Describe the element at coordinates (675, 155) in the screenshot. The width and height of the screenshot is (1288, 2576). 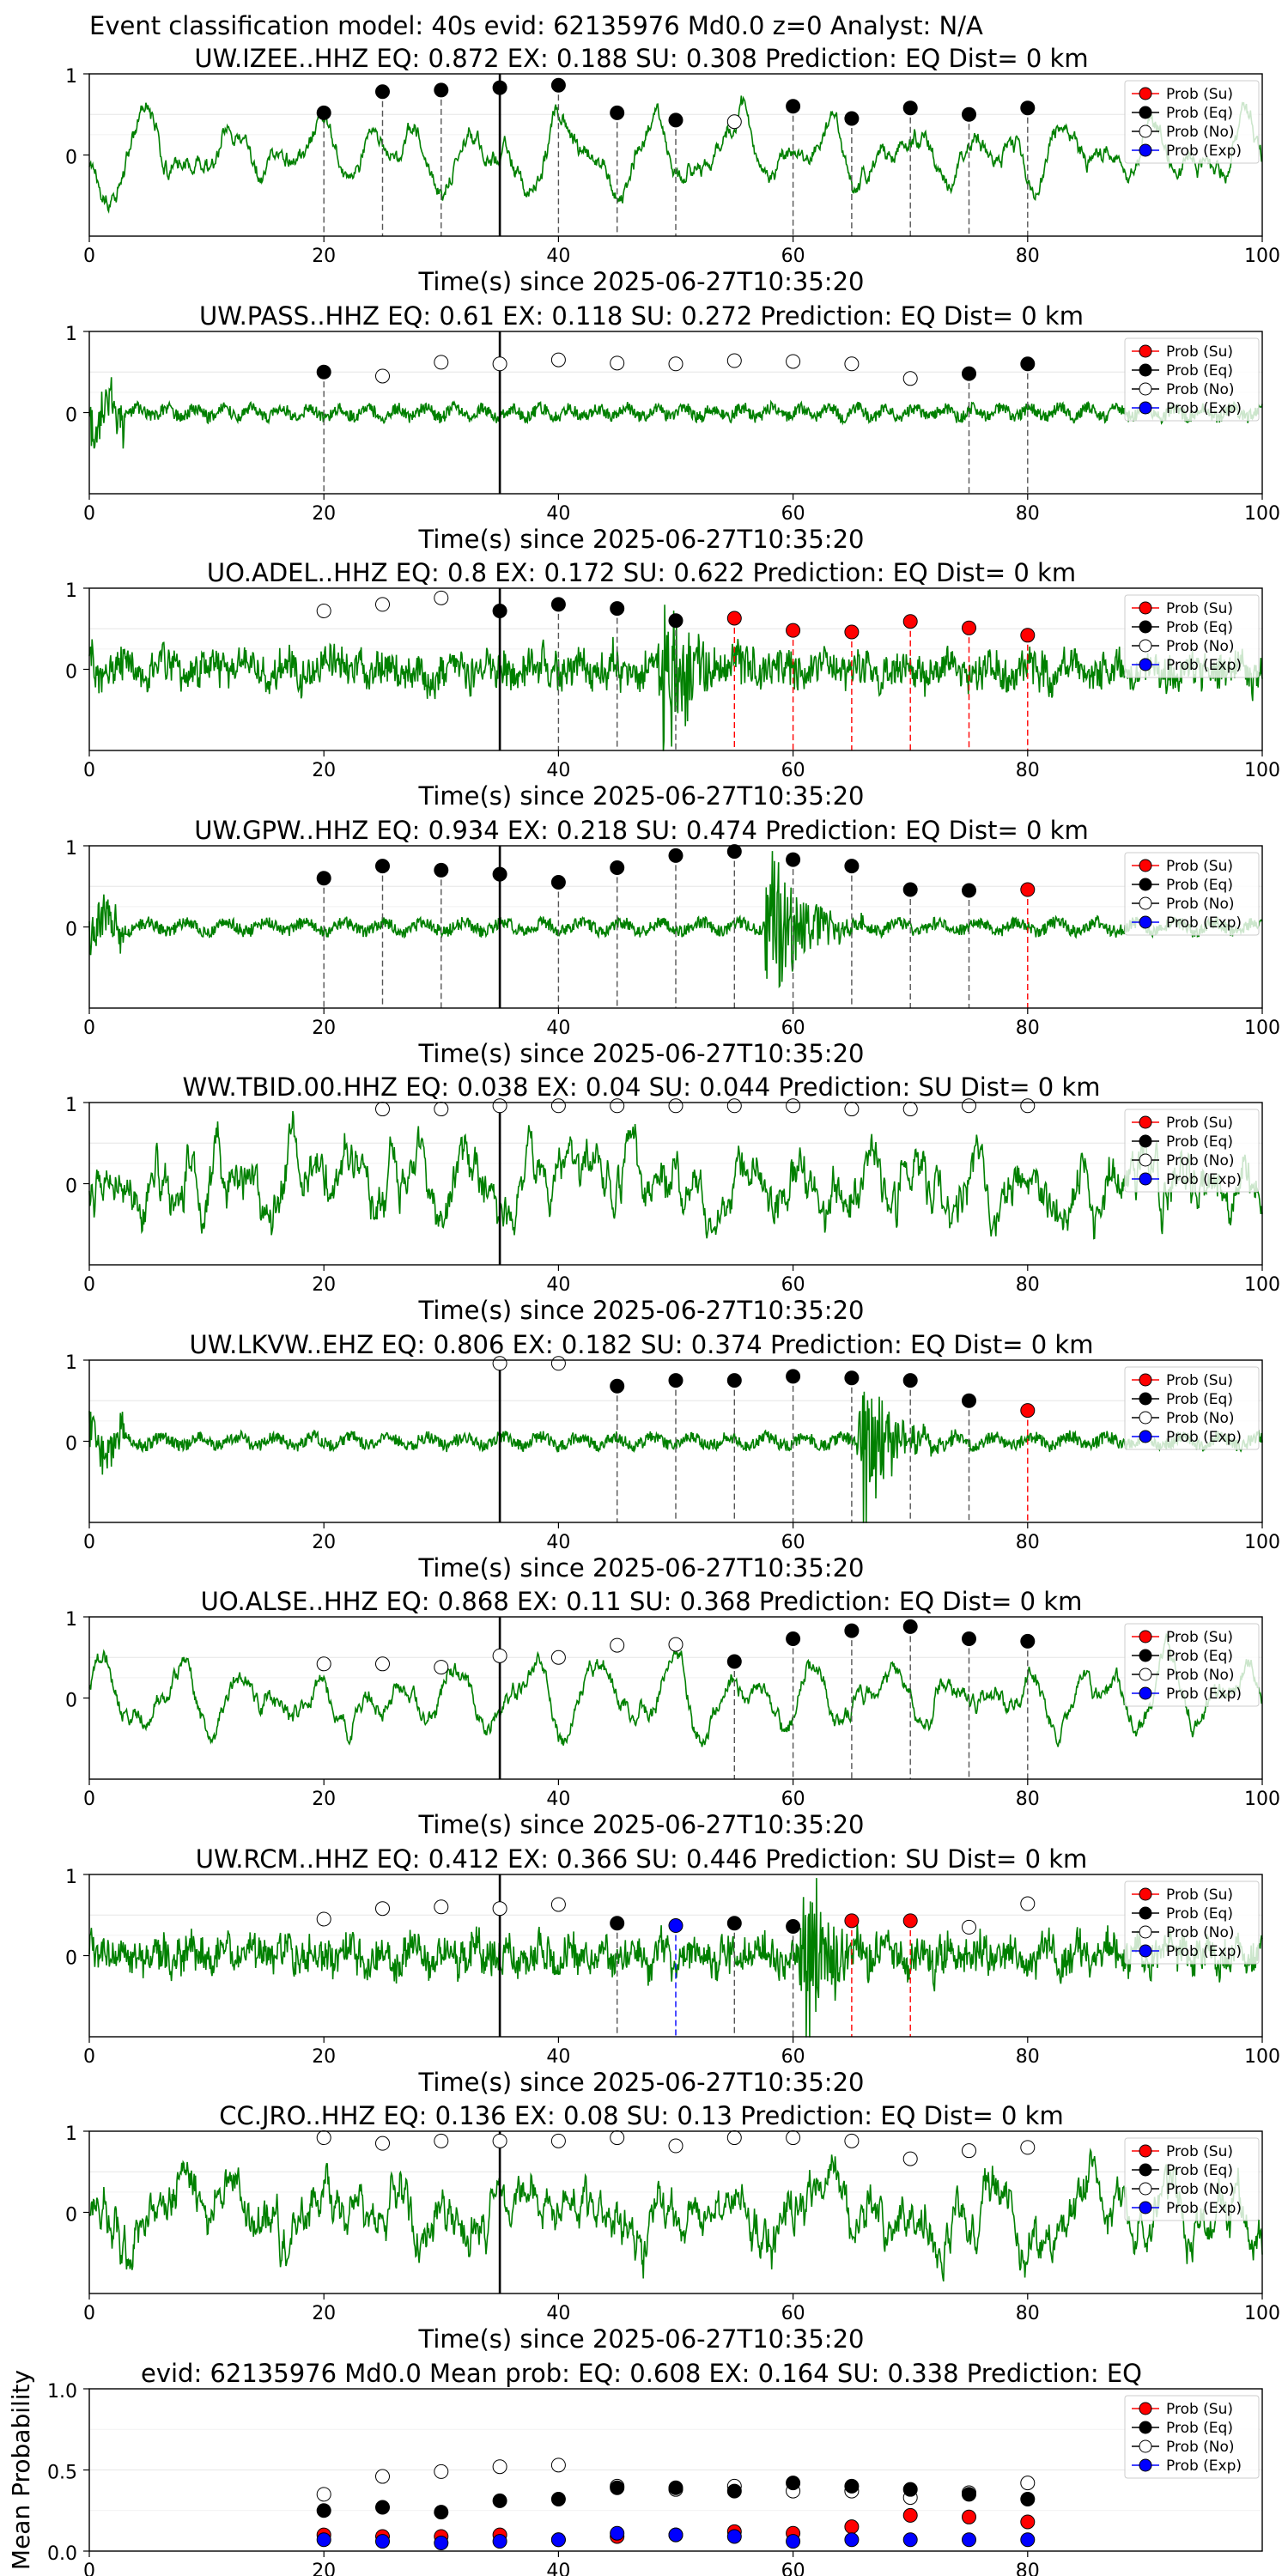
I see `axes-frame` at that location.